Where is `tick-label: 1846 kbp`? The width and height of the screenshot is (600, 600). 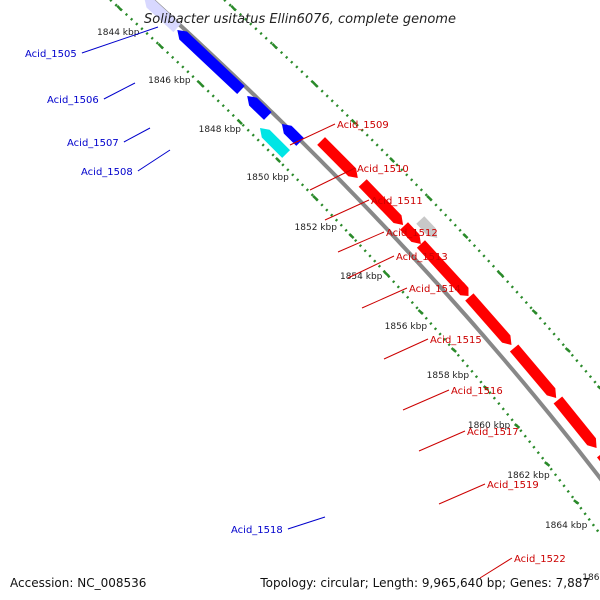
tick-label: 1846 kbp is located at coordinates (169, 81).